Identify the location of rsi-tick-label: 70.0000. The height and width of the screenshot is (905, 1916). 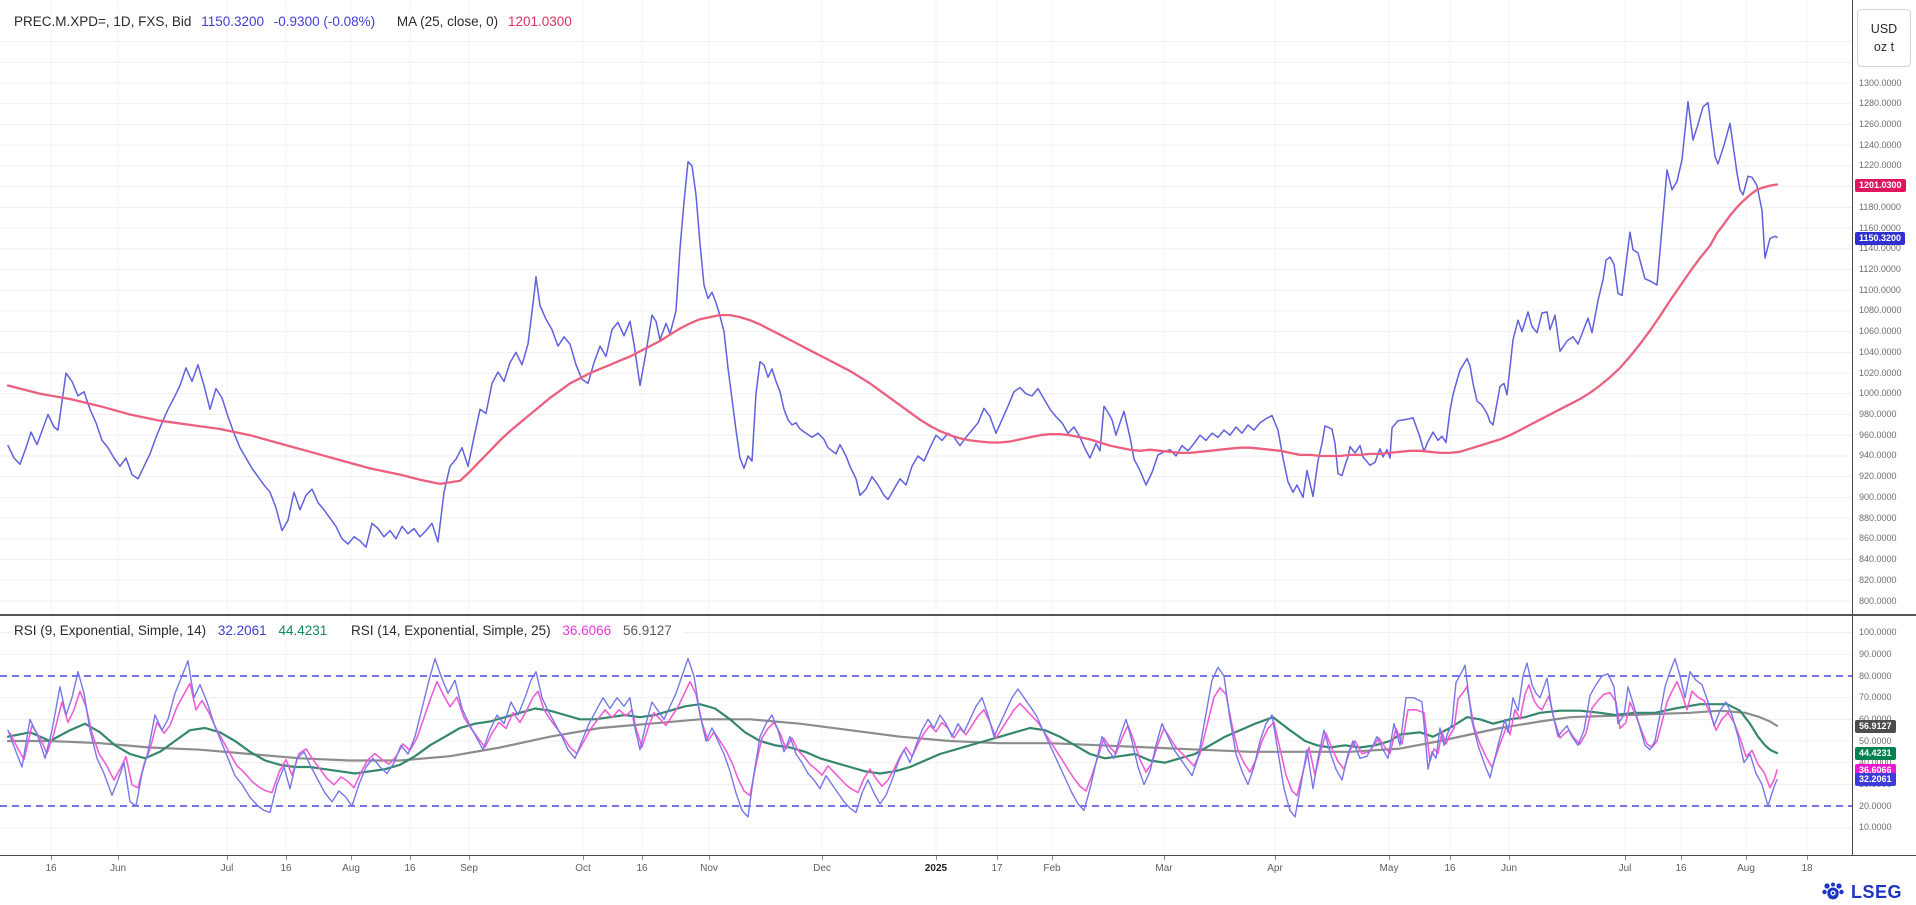
(1875, 697).